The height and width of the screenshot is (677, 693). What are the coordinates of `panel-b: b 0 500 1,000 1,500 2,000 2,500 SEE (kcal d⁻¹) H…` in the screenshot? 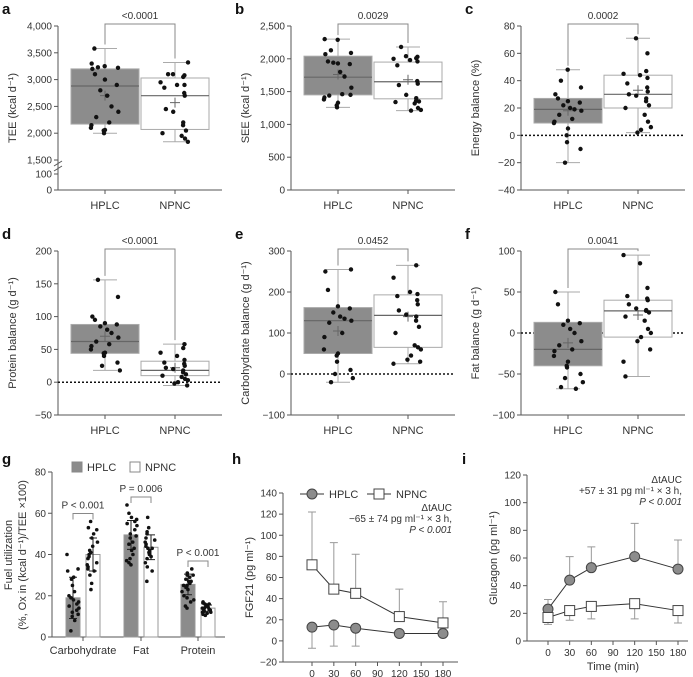 It's located at (345, 106).